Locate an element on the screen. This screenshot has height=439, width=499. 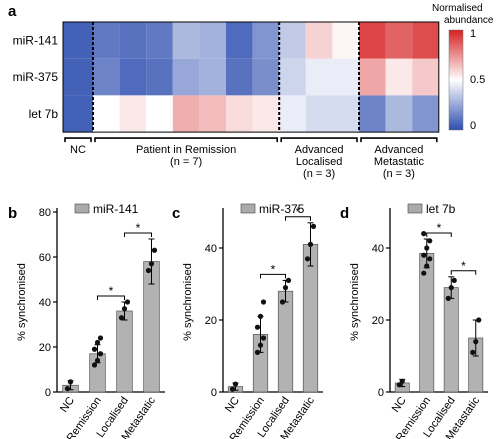
colorbar-title: abundance is located at coordinates (469, 20).